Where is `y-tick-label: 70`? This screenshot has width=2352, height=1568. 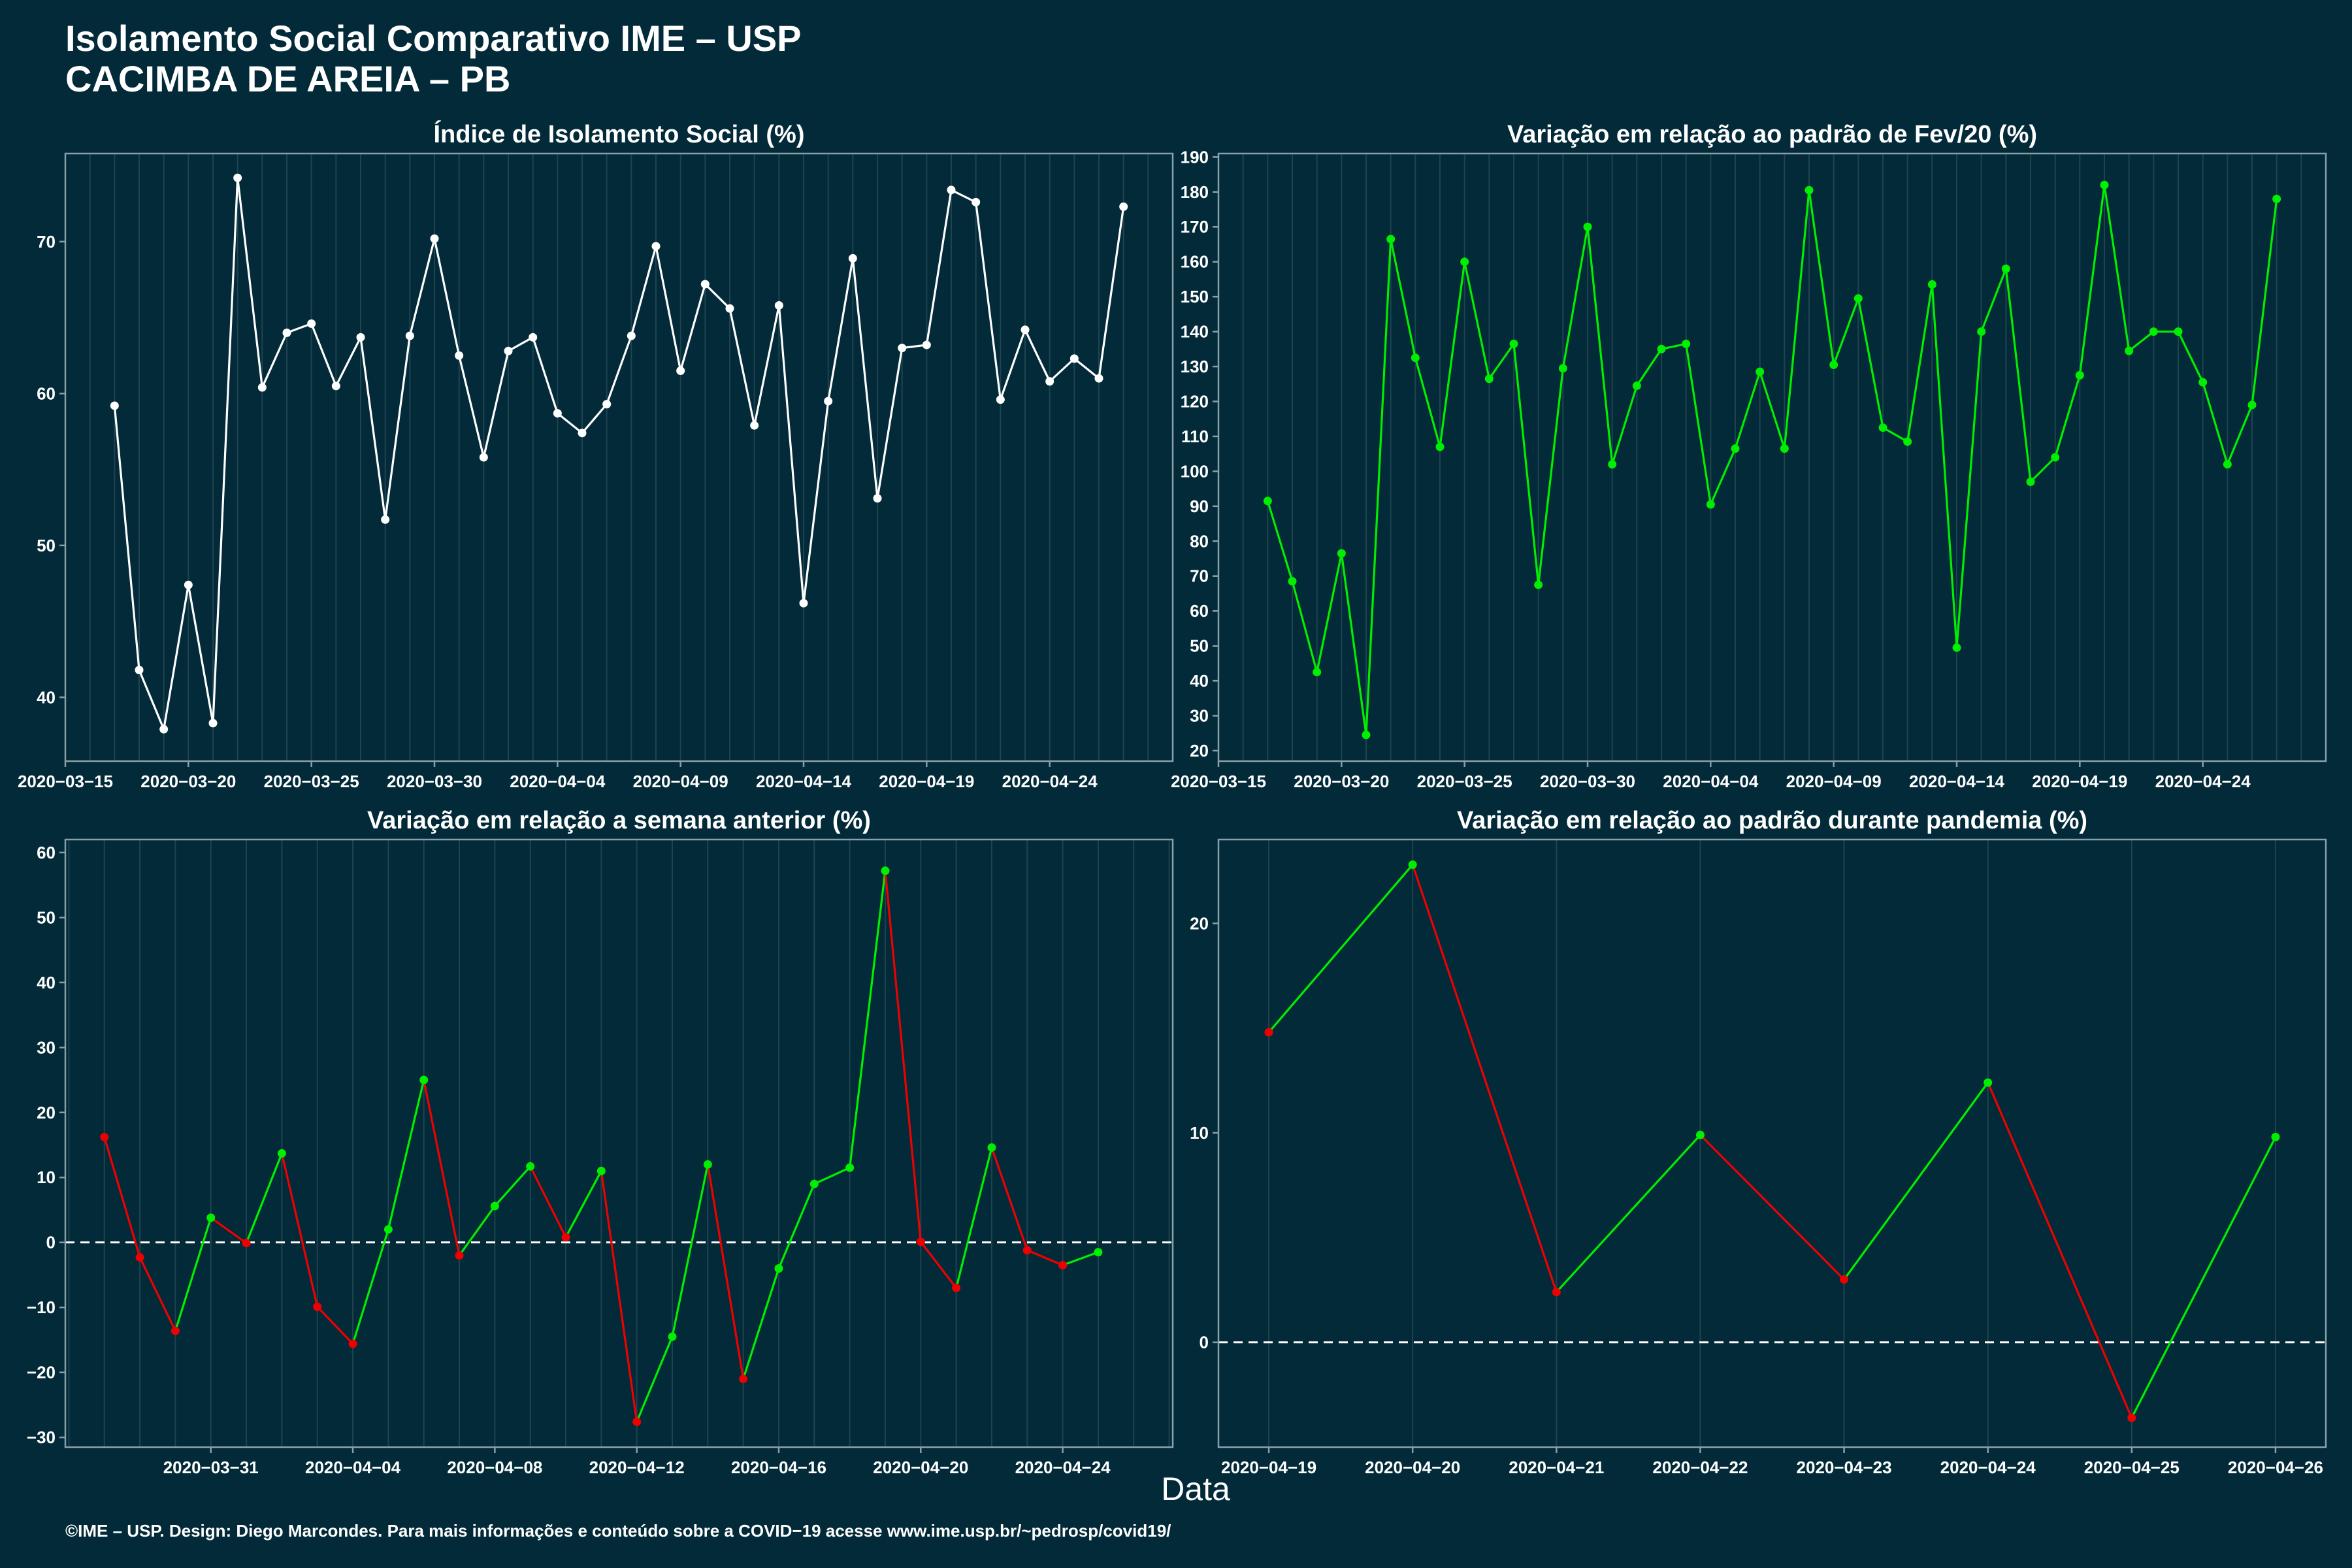
y-tick-label: 70 is located at coordinates (46, 242).